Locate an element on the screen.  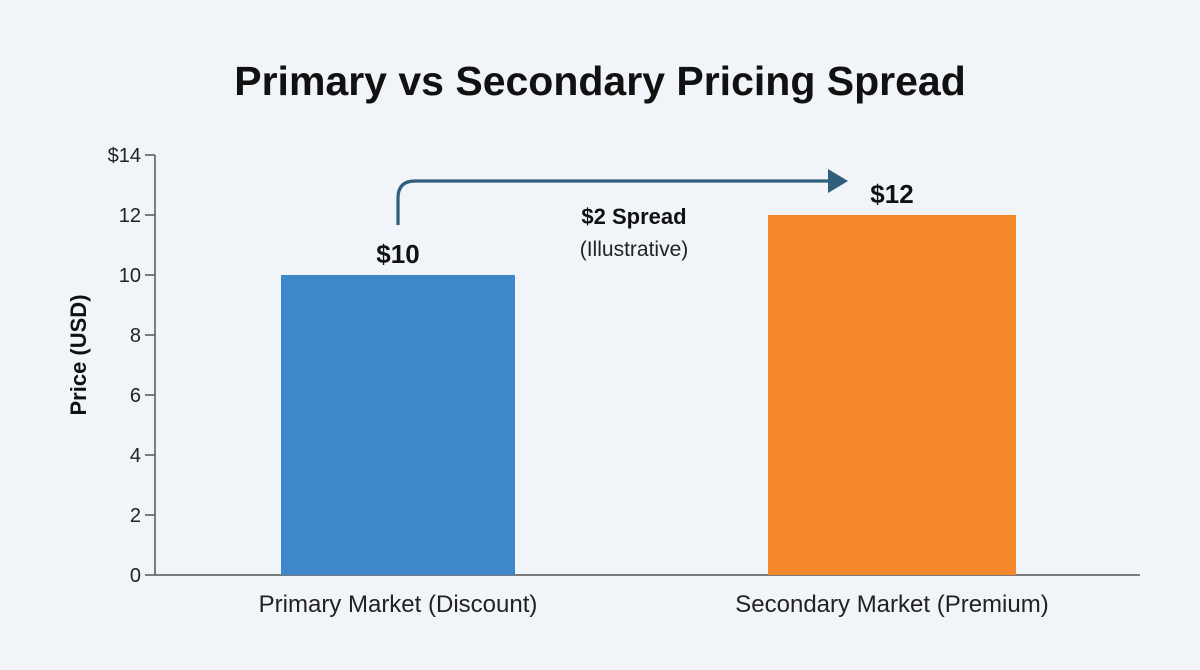
spread-arrowhead is located at coordinates (838, 181).